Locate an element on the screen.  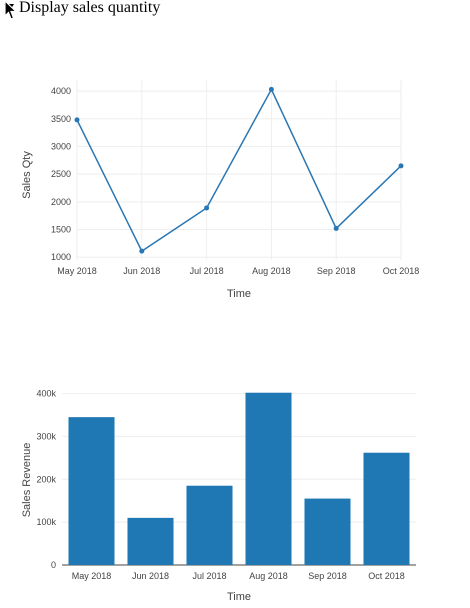
y-tick-label: 3000 is located at coordinates (61, 146).